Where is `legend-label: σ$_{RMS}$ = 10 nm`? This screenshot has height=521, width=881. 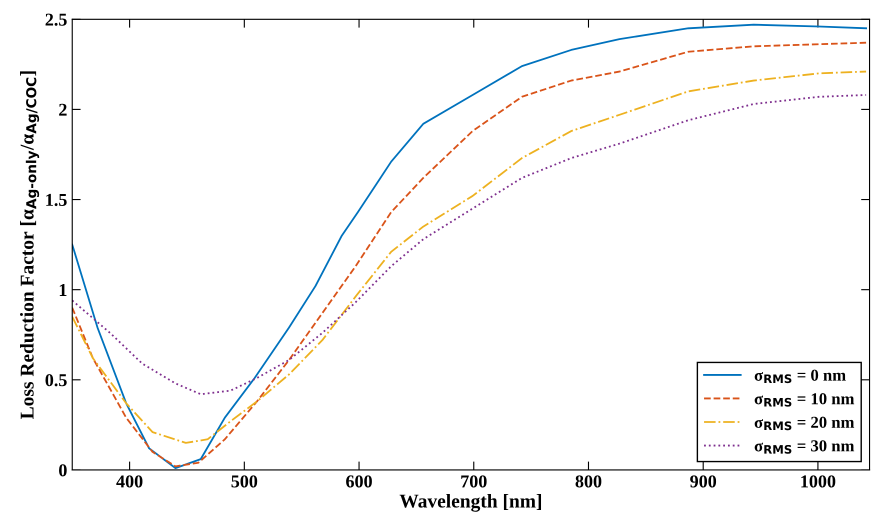 legend-label: σ$_{RMS}$ = 10 nm is located at coordinates (804, 400).